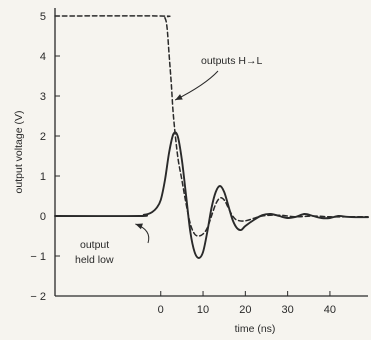 The width and height of the screenshot is (371, 340). I want to click on y-tick-label: 0, so click(43, 217).